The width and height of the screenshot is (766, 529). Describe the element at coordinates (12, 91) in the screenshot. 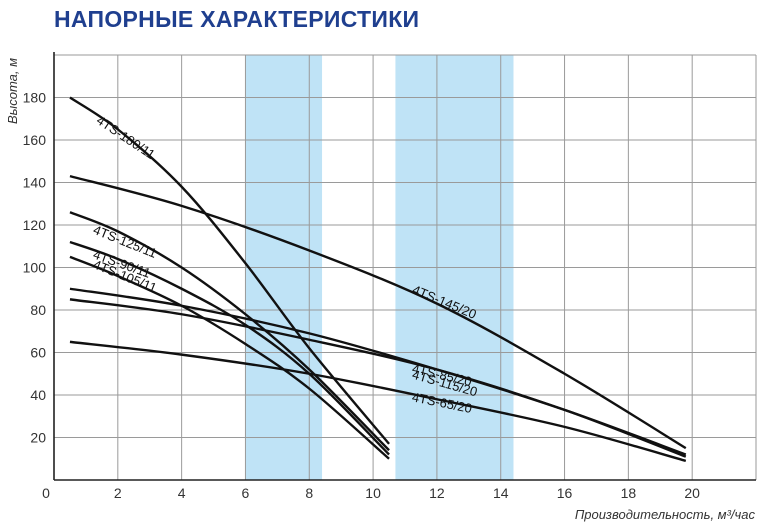

I see `y-axis-label: Высота, м` at that location.